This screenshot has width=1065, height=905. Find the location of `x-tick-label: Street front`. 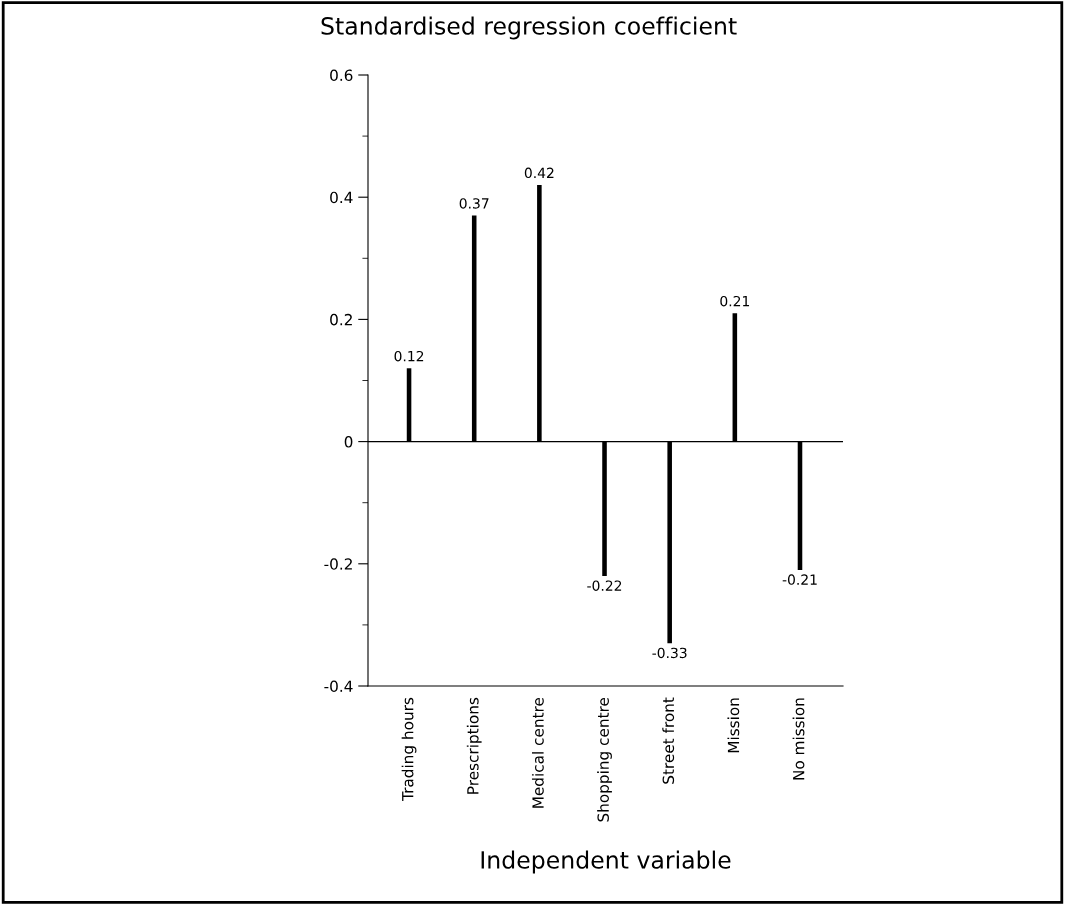

x-tick-label: Street front is located at coordinates (668, 740).